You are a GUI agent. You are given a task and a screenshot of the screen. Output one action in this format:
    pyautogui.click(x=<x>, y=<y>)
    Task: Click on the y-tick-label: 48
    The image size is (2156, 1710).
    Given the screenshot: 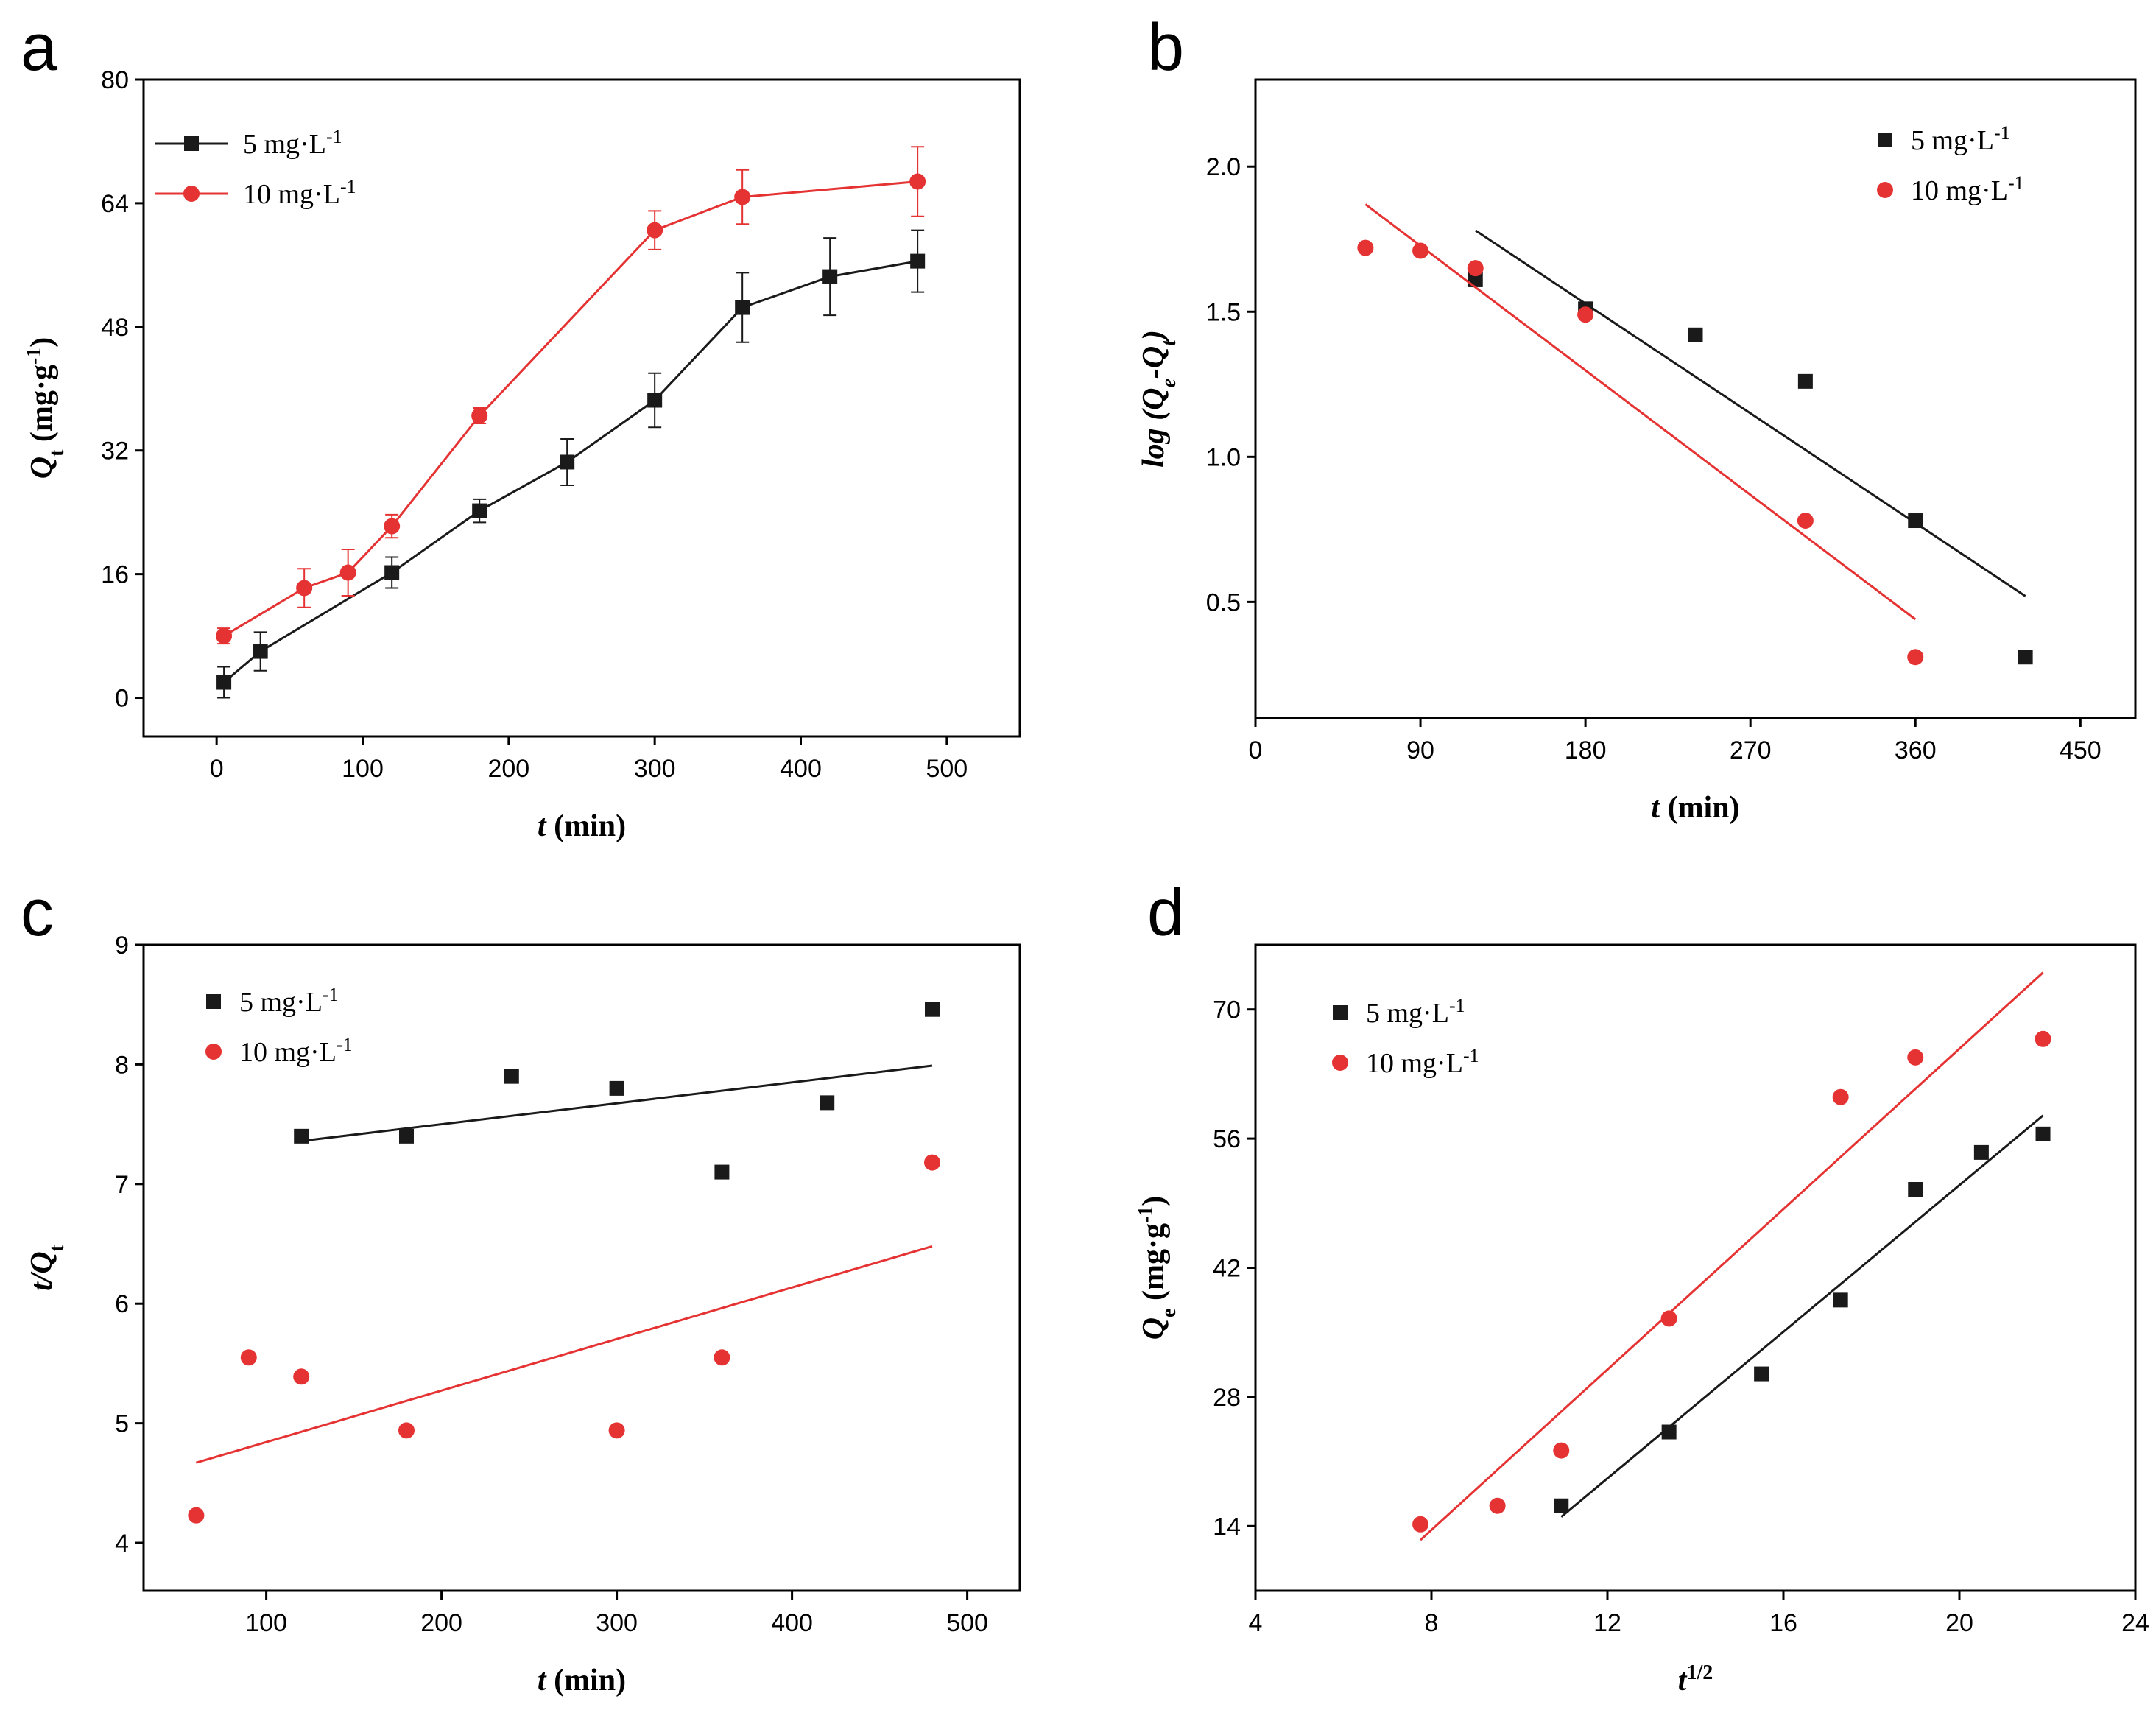 What is the action you would take?
    pyautogui.click(x=115, y=328)
    